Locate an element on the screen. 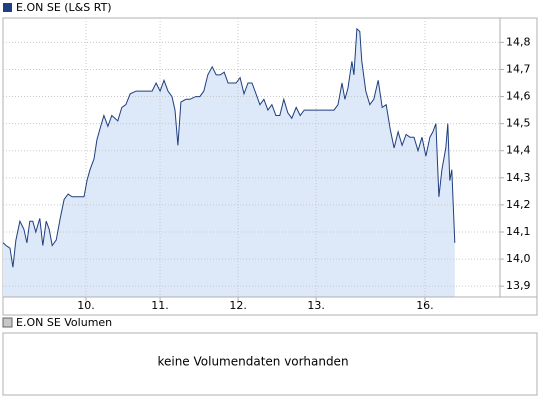 Image resolution: width=545 pixels, height=401 pixels. volume-legend-swatch is located at coordinates (7, 322).